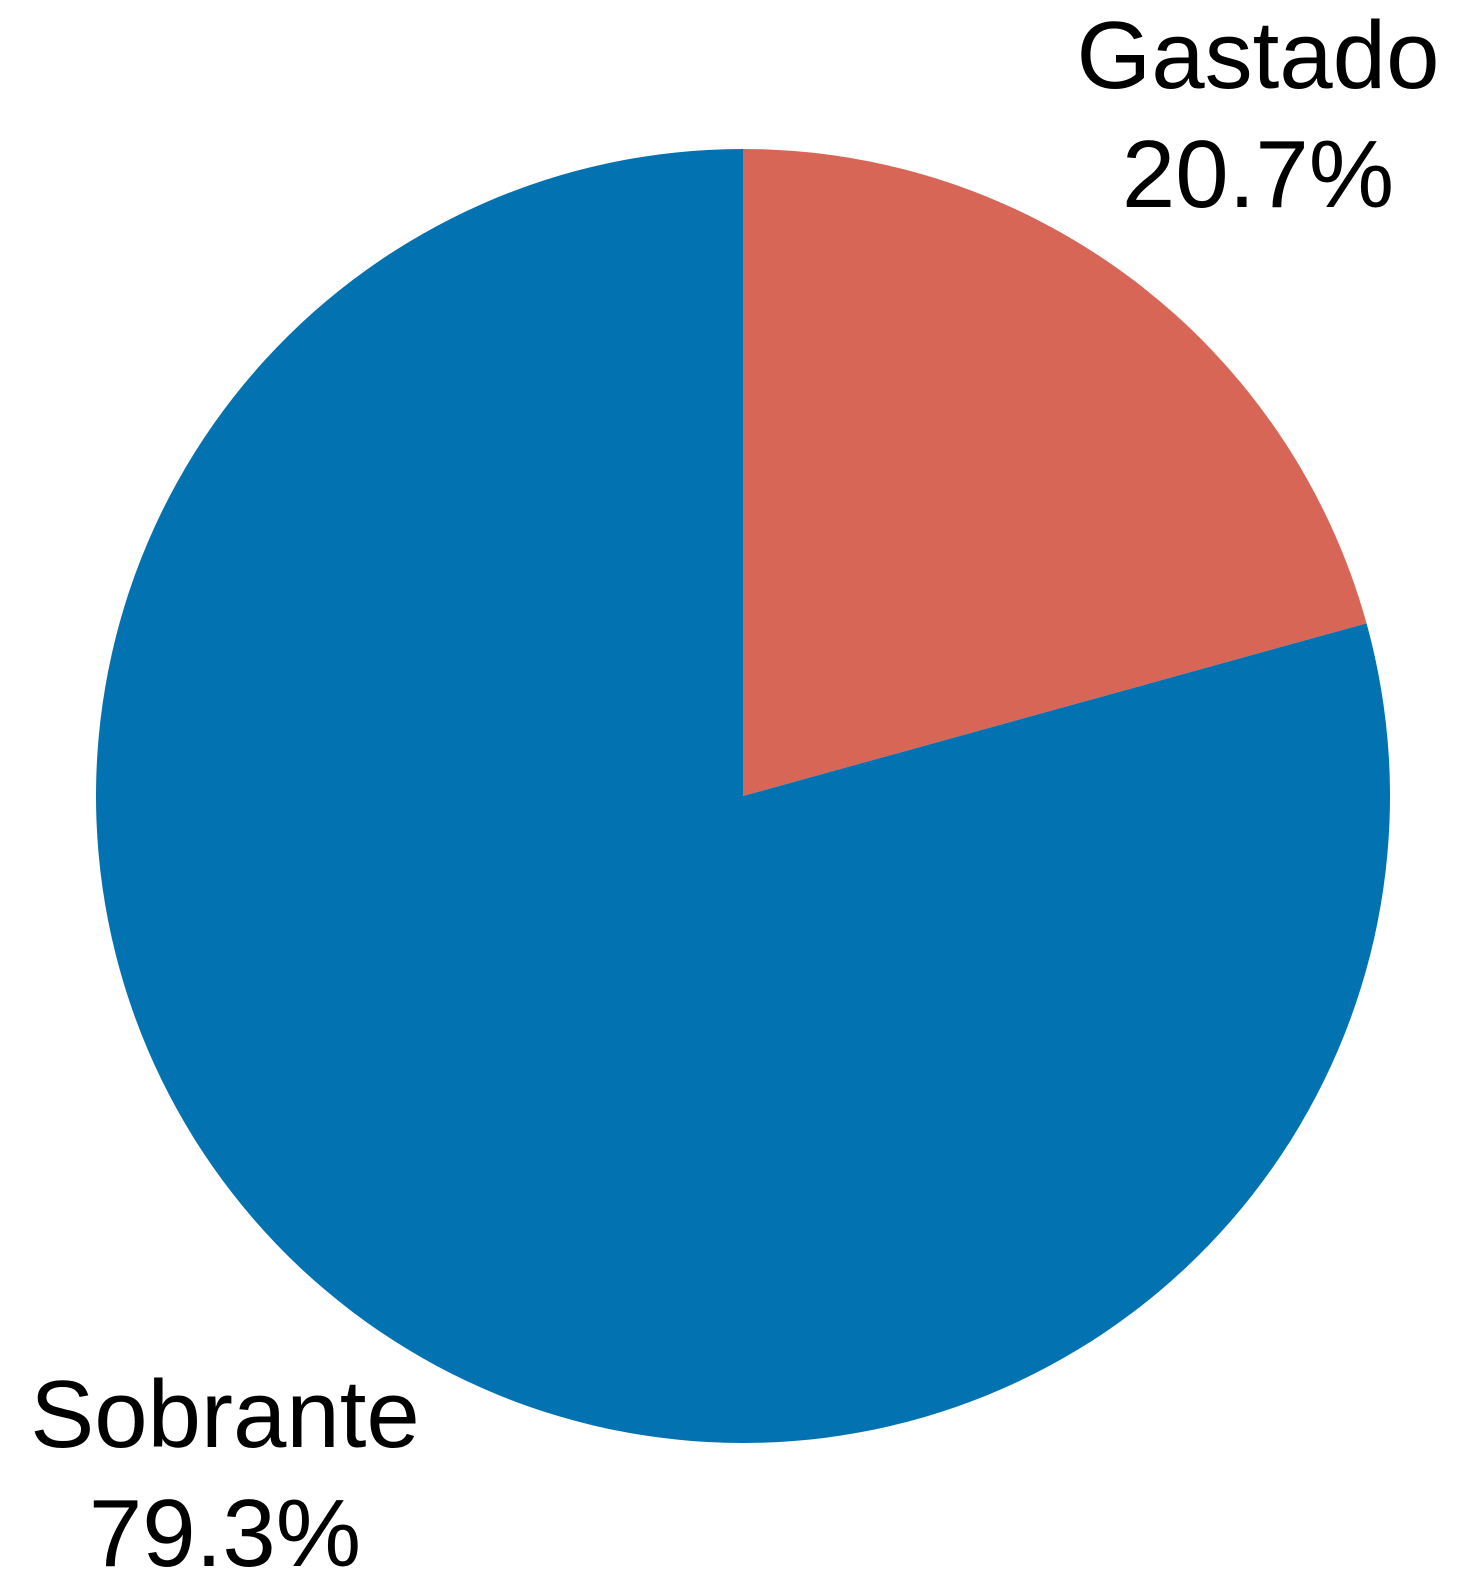 The width and height of the screenshot is (1480, 1593). What do you see at coordinates (225, 1414) in the screenshot?
I see `slice-label-sobrante: Sobrante` at bounding box center [225, 1414].